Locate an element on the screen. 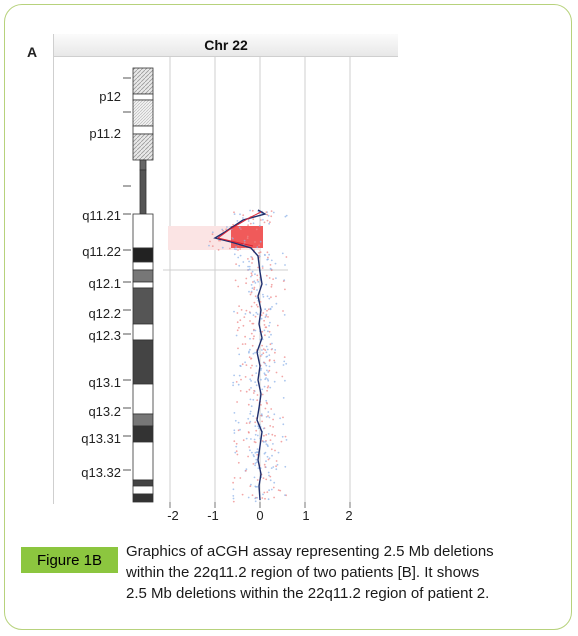  band-label: q11.22 is located at coordinates (101, 251).